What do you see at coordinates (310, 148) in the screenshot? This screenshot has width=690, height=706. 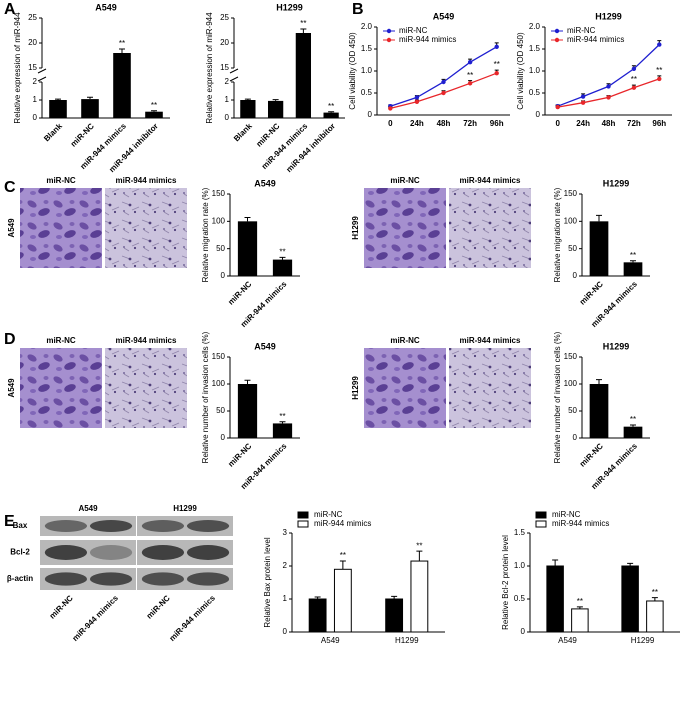 I see `x-tick-label: miR-944 inhibitor` at bounding box center [310, 148].